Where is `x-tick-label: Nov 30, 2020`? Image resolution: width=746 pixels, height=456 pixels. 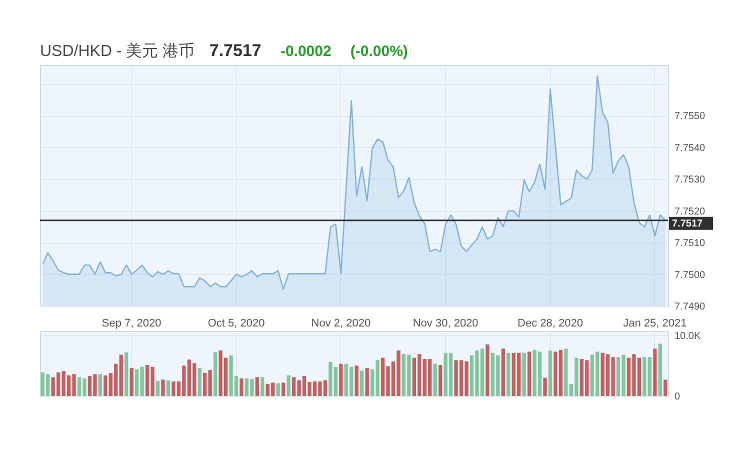 x-tick-label: Nov 30, 2020 is located at coordinates (445, 324).